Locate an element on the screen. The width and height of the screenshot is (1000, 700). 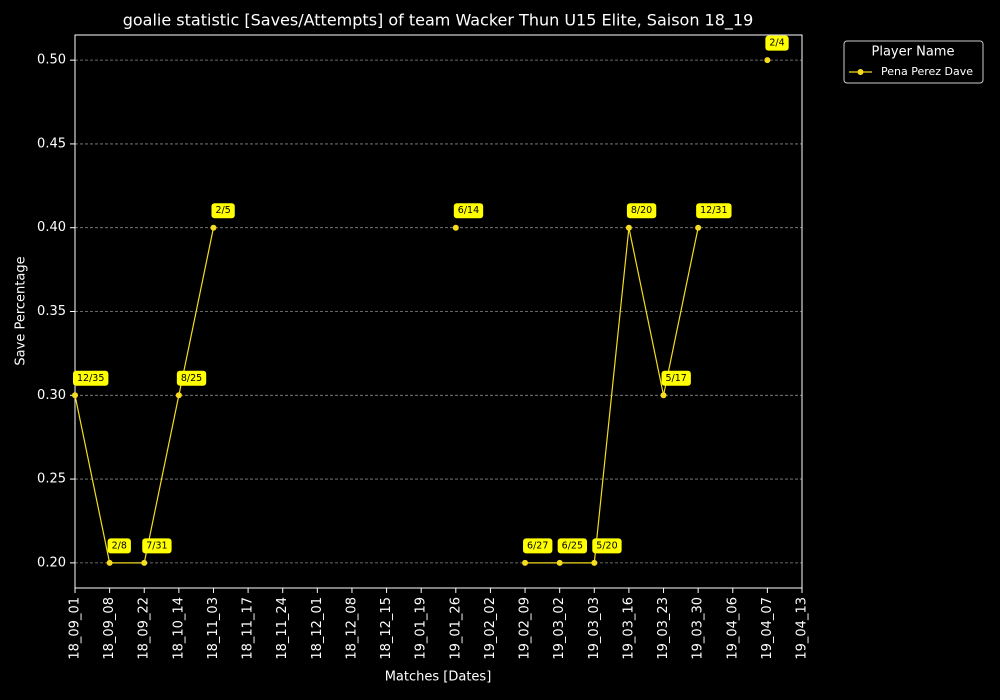
data-label: 2/8 is located at coordinates (119, 546).